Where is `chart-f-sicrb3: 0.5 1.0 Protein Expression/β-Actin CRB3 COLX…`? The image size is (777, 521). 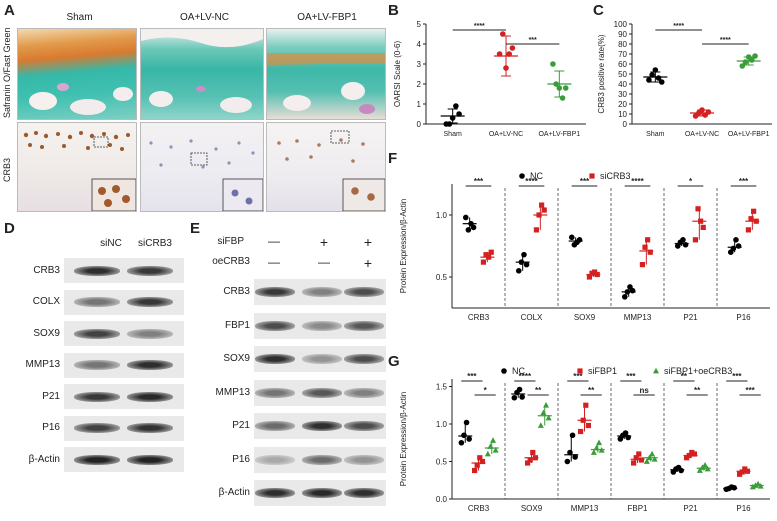
chart-f-sicrb3: 0.5 1.0 Protein Expression/β-Actin CRB3 COLX… is located at coordinates (584, 246).